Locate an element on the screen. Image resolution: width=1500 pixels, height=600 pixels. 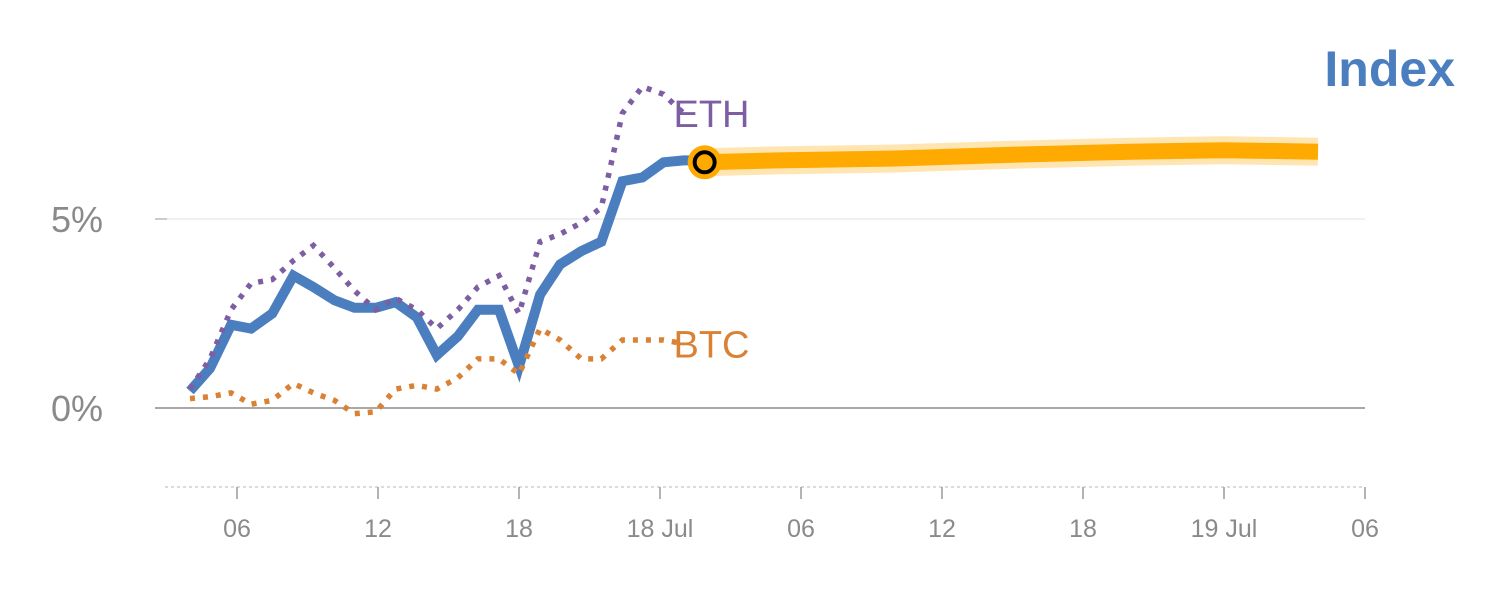
marker-layer is located at coordinates (704, 162).